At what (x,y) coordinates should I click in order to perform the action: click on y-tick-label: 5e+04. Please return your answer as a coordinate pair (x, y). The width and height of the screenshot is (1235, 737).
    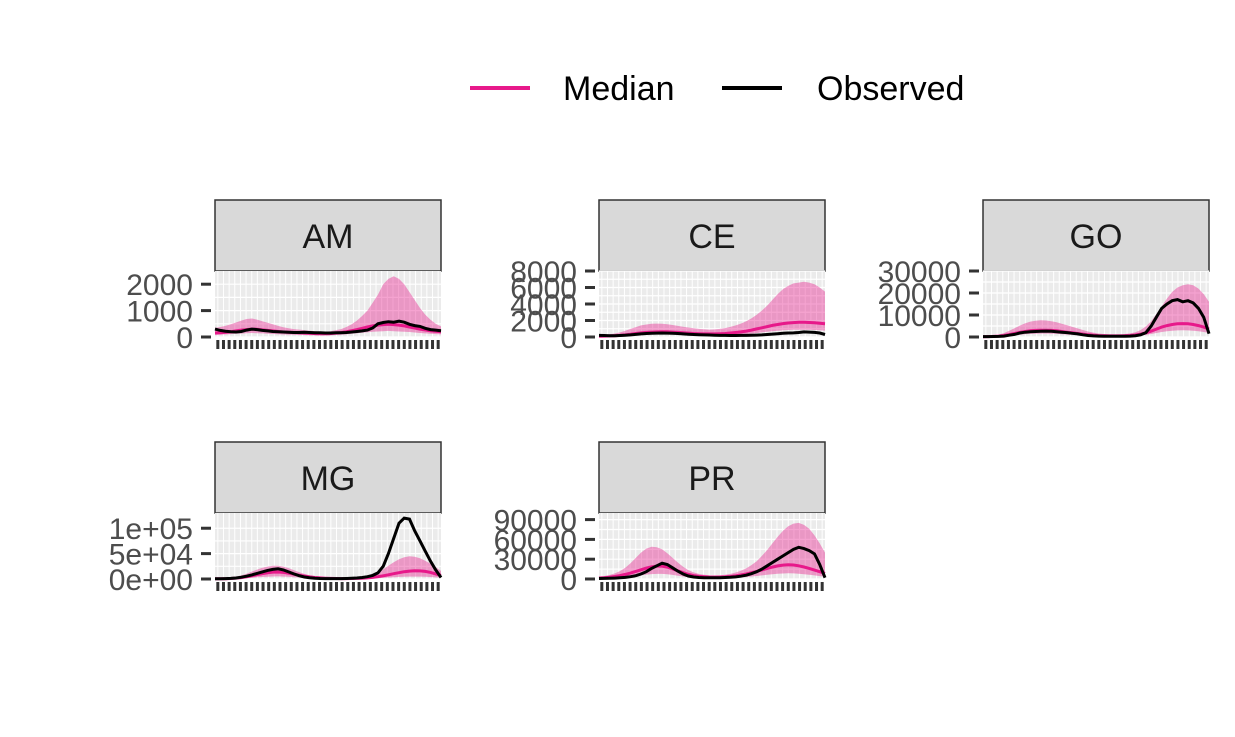
    Looking at the image, I should click on (151, 555).